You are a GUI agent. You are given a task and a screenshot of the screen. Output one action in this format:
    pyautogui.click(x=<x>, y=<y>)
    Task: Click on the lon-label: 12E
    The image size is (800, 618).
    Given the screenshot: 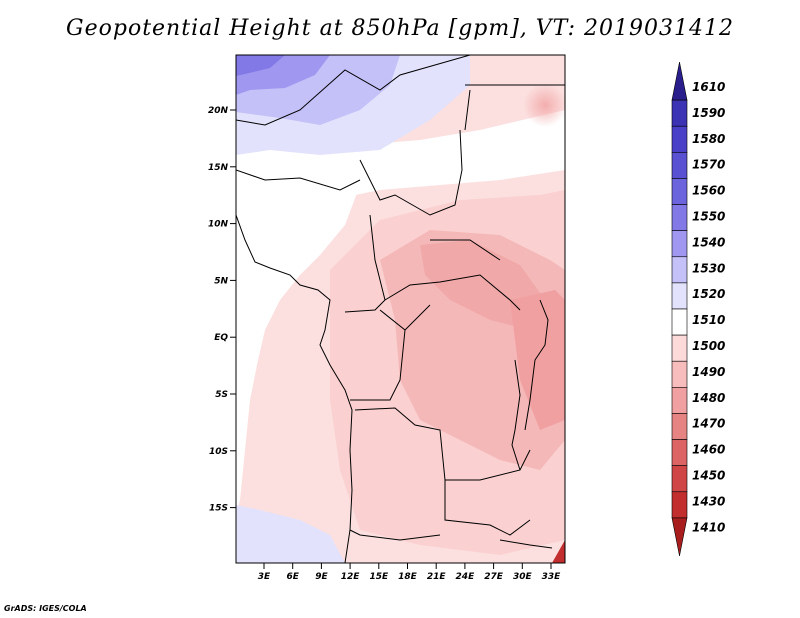 What is the action you would take?
    pyautogui.click(x=351, y=577)
    